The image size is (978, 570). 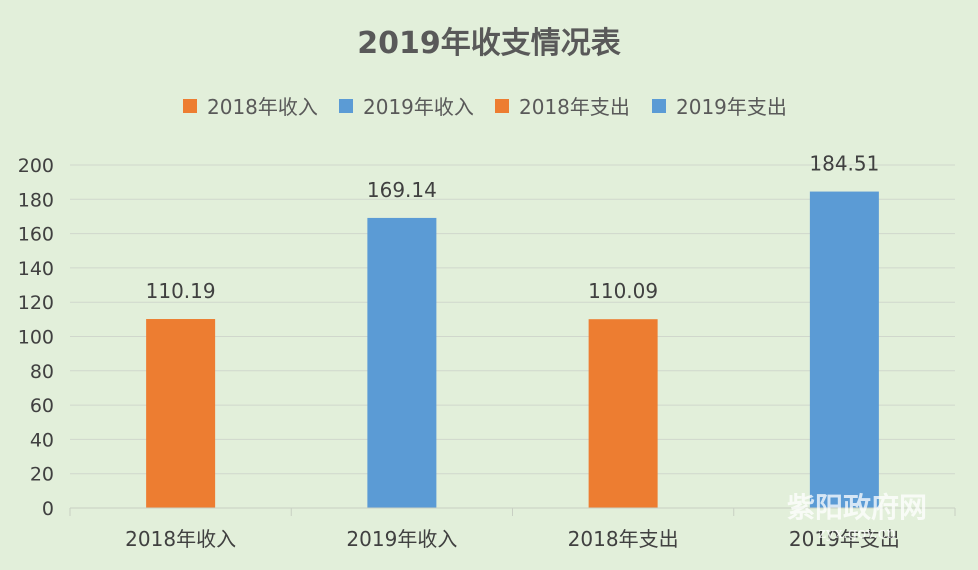 I want to click on data-label: 184.51, so click(x=844, y=164).